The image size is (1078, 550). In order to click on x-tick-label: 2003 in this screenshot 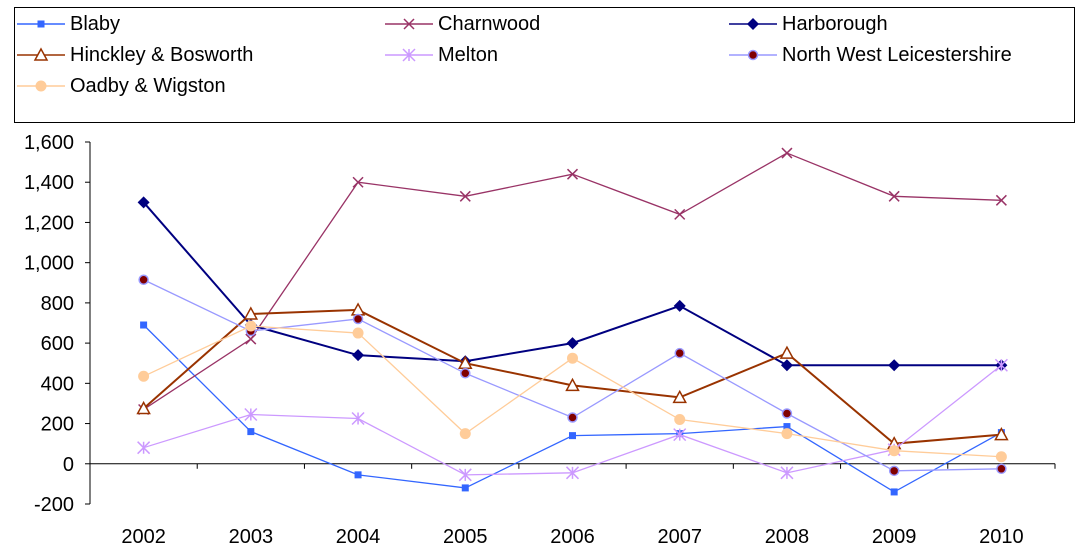, I will do `click(251, 537)`.